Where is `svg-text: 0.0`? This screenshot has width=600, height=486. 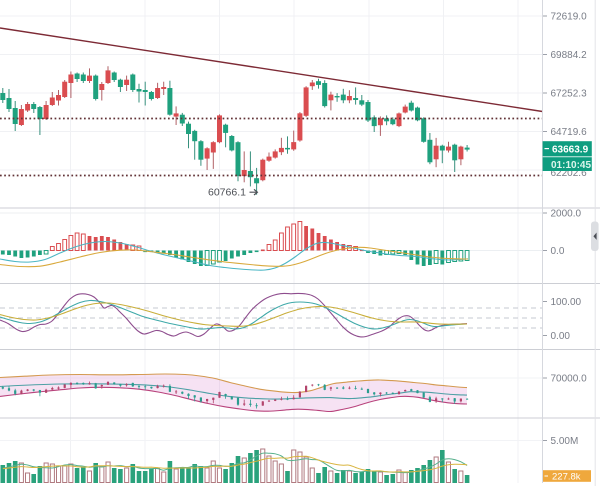
svg-text: 0.0 is located at coordinates (558, 251).